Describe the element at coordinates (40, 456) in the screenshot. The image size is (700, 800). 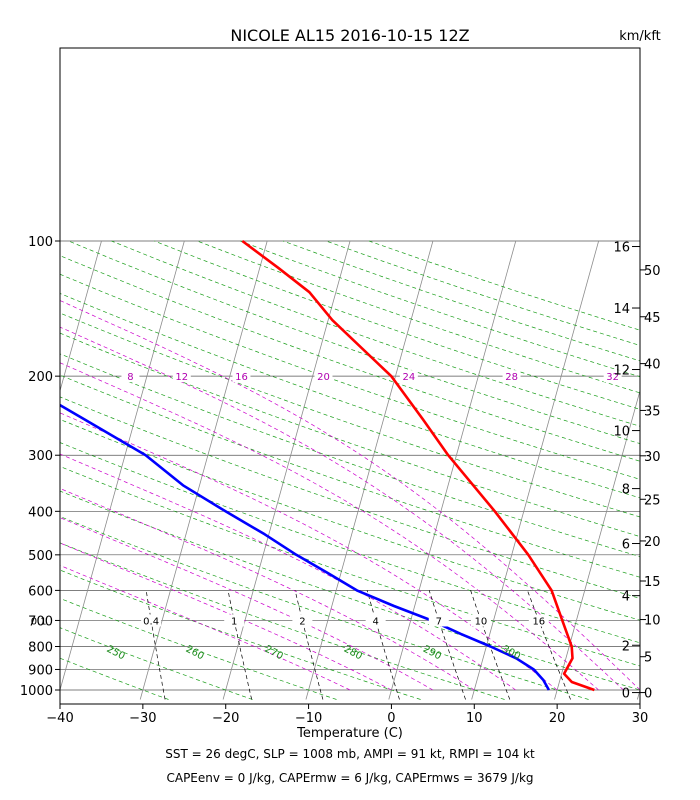
I see `pressure-tick-label: 300` at that location.